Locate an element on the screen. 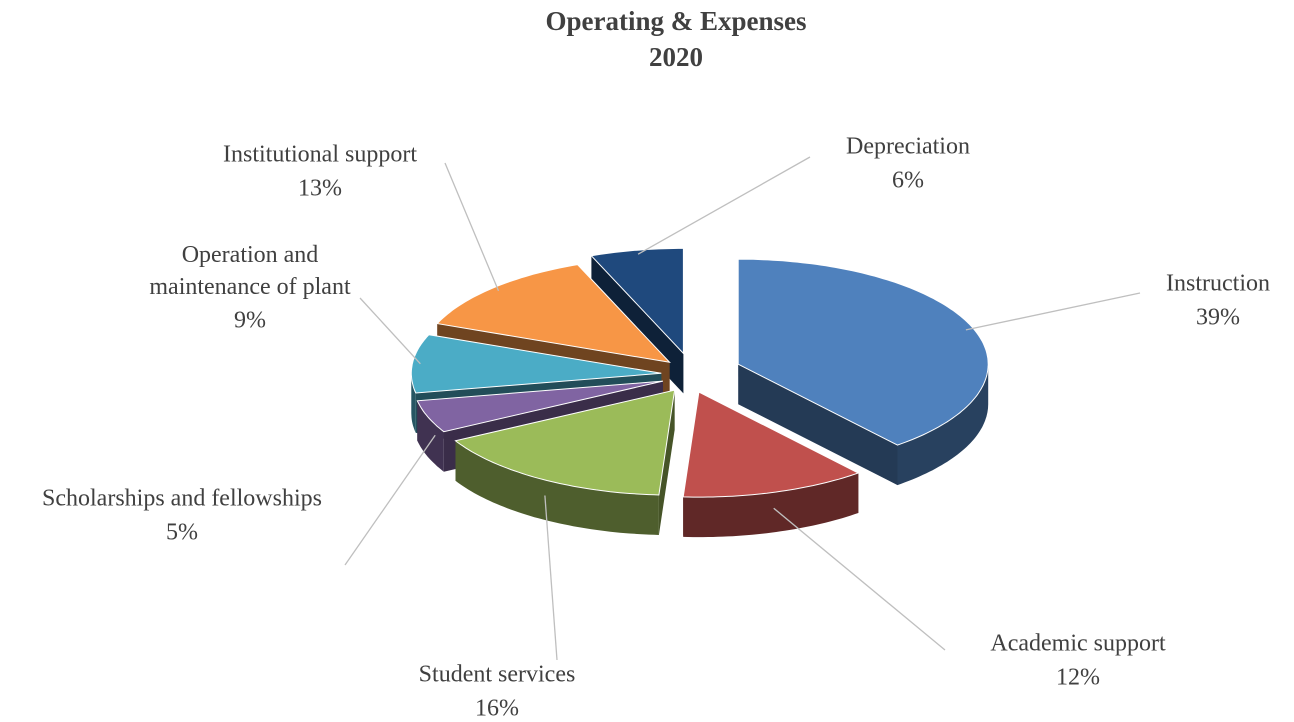 The image size is (1294, 722). value-label: 9% is located at coordinates (250, 321).